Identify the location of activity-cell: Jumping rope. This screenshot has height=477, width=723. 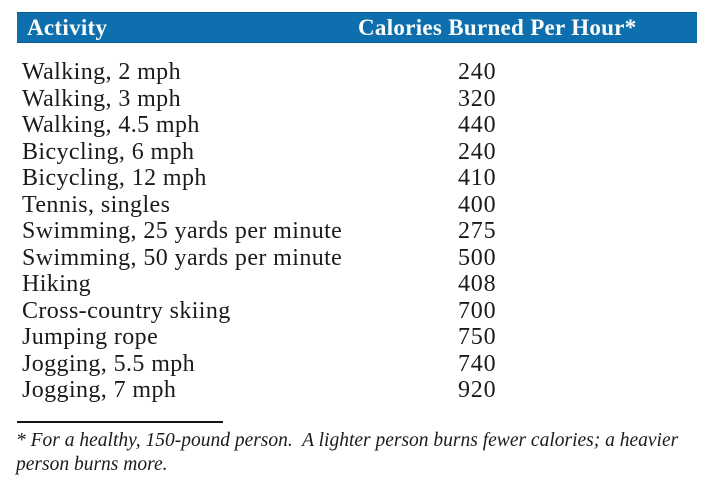
(90, 337).